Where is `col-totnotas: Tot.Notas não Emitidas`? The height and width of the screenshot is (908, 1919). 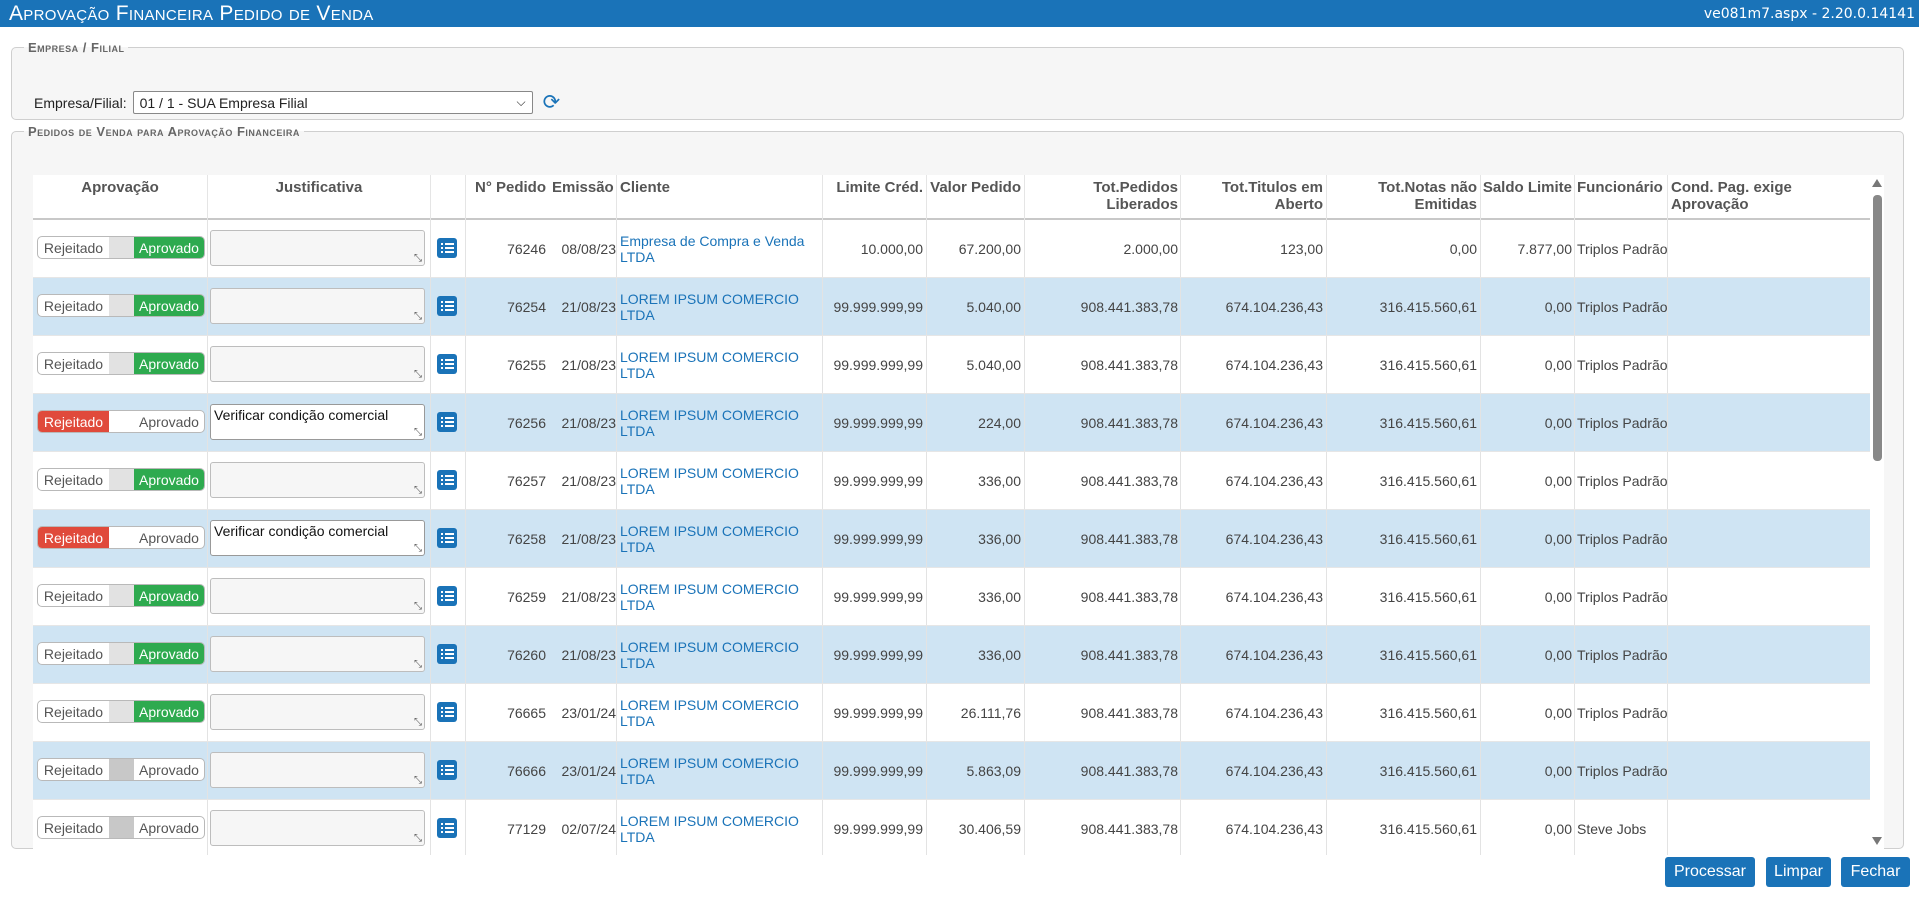
col-totnotas: Tot.Notas não Emitidas is located at coordinates (1427, 196).